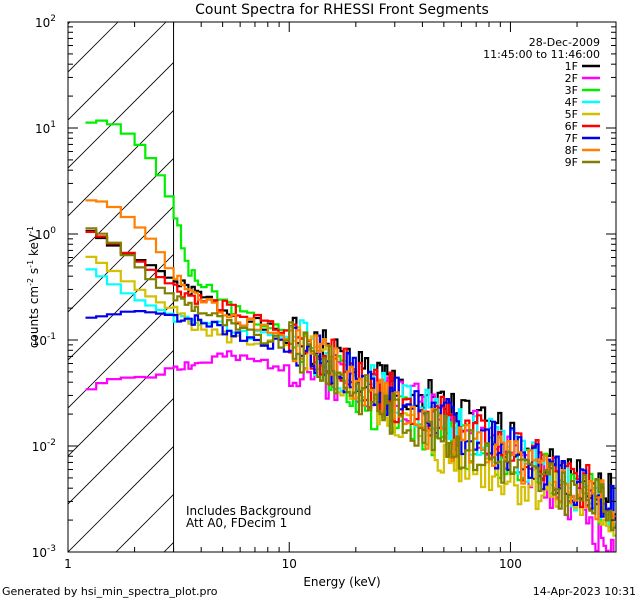 This screenshot has height=600, width=640. What do you see at coordinates (44, 340) in the screenshot?
I see `y-tick-label: 10⁻¹` at bounding box center [44, 340].